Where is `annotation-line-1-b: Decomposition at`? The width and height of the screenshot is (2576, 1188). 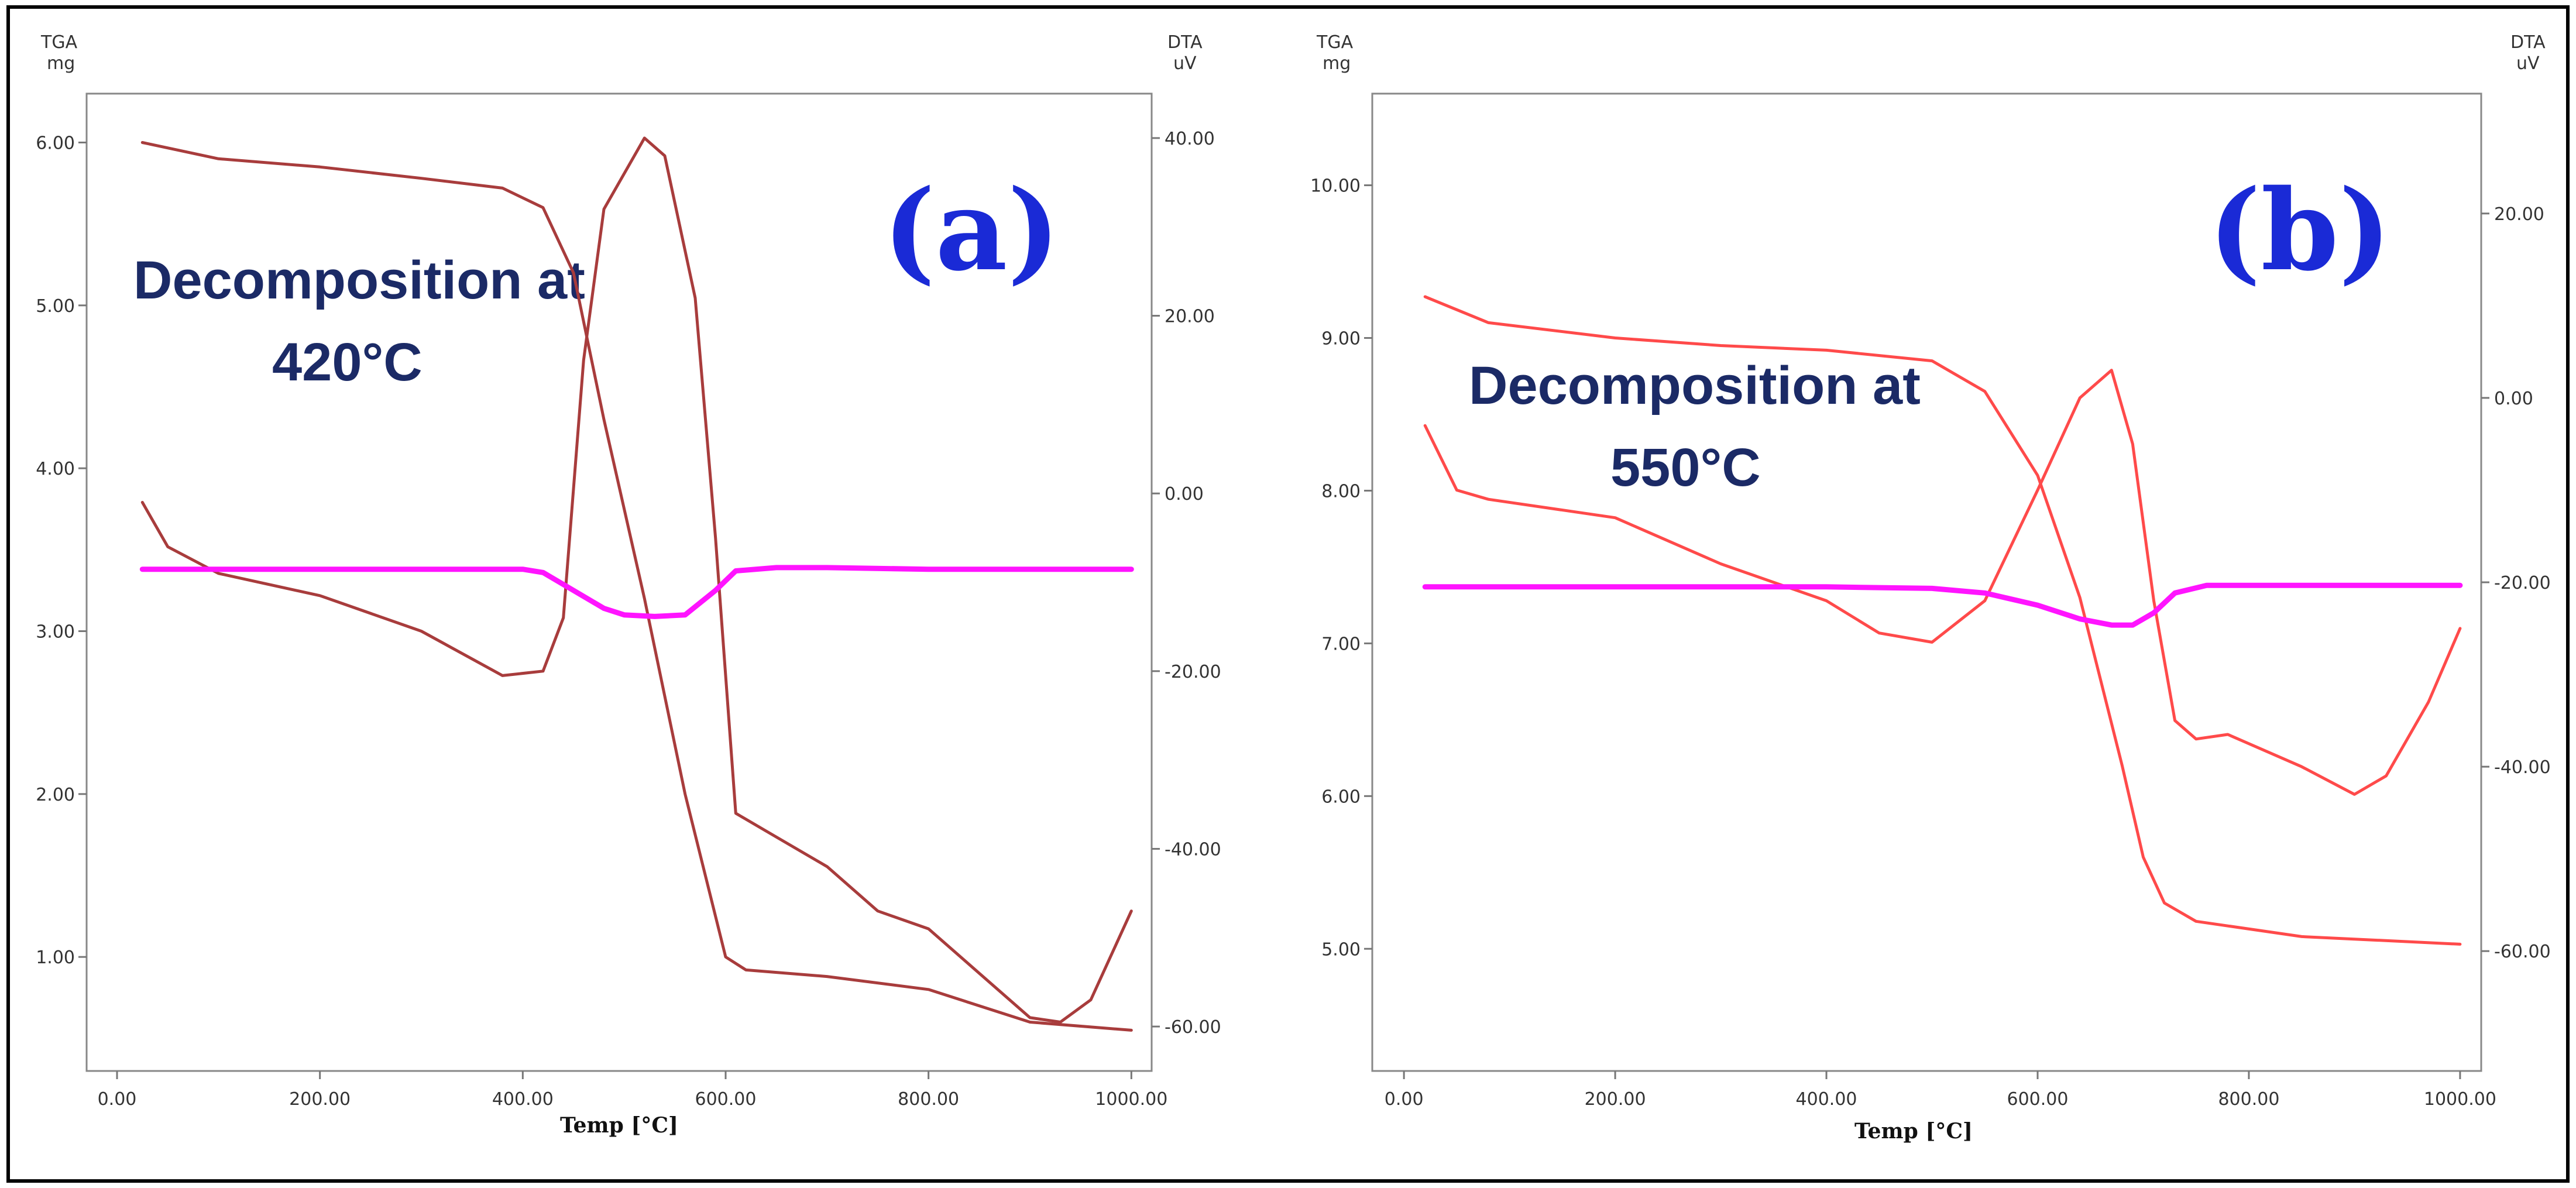
annotation-line-1-b: Decomposition at is located at coordinates (1695, 386).